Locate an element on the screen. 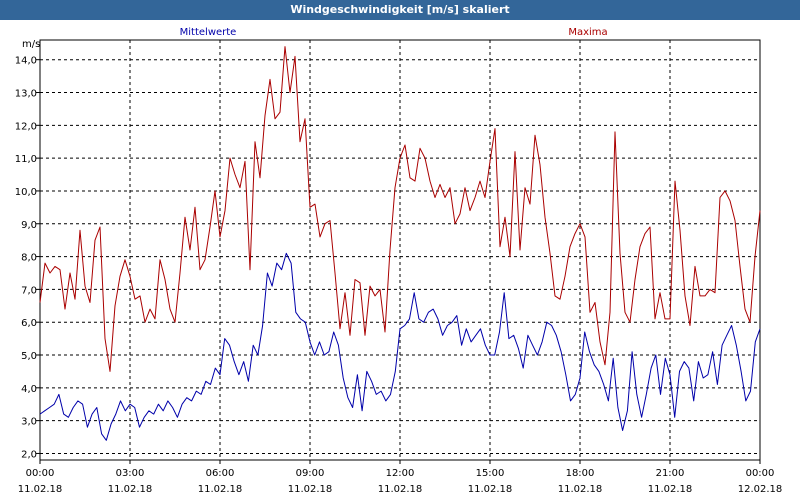 This screenshot has width=800, height=500. x-tick-date: 12.02.18 is located at coordinates (760, 489).